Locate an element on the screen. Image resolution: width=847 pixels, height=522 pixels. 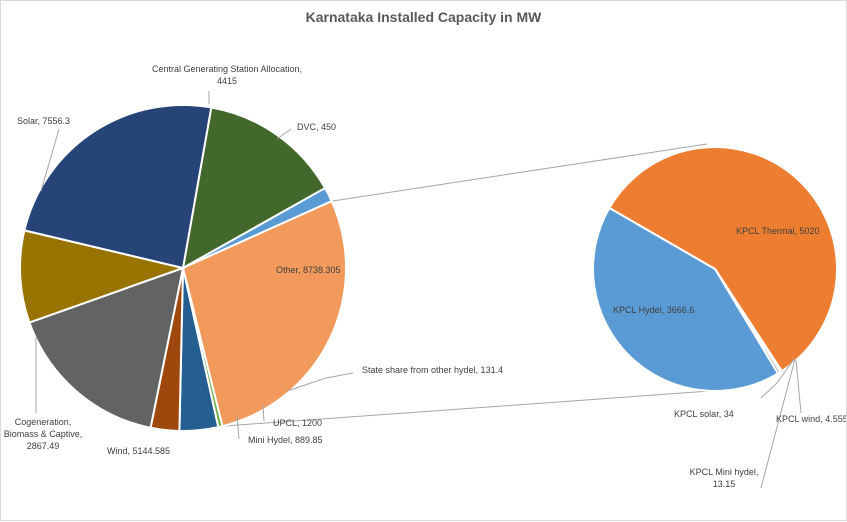
main-label-cogeneration-line-3: 2867.49 is located at coordinates (43, 446).